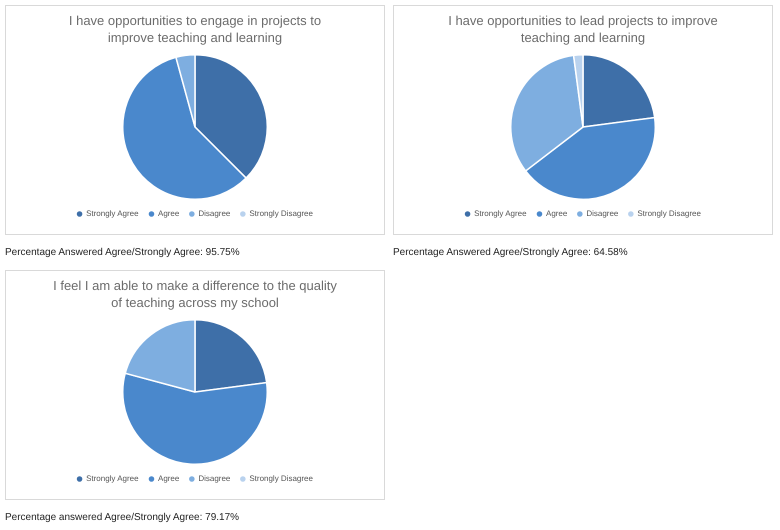 This screenshot has height=530, width=780. I want to click on text: Percentage Answered Agree/Strongly Agree: 95.75%, so click(122, 252).